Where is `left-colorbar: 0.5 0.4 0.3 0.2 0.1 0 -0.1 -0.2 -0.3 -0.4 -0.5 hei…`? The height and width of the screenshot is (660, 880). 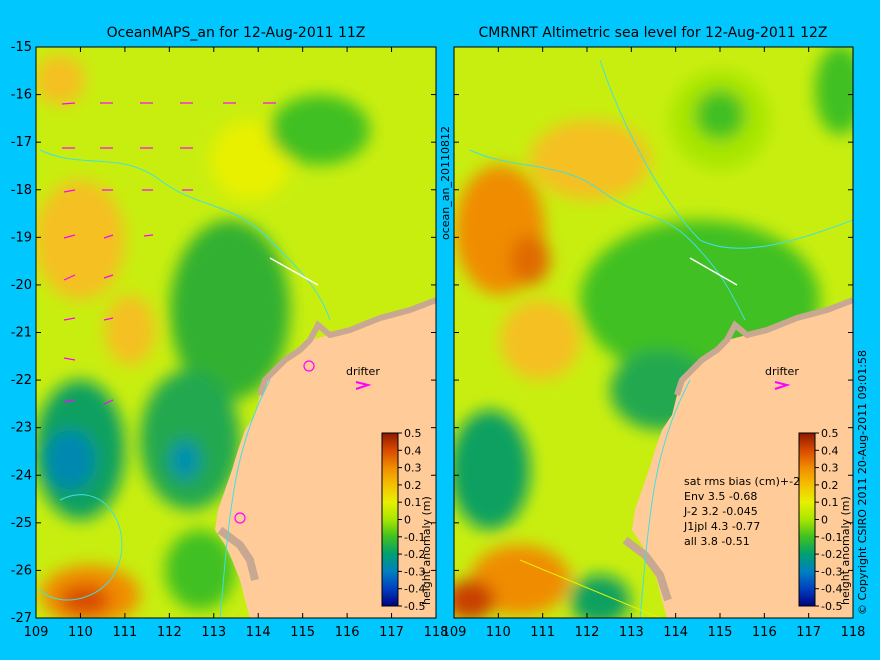
left-colorbar: 0.5 0.4 0.3 0.2 0.1 0 -0.1 -0.2 -0.3 -0.4 -0.5 hei… is located at coordinates (407, 520).